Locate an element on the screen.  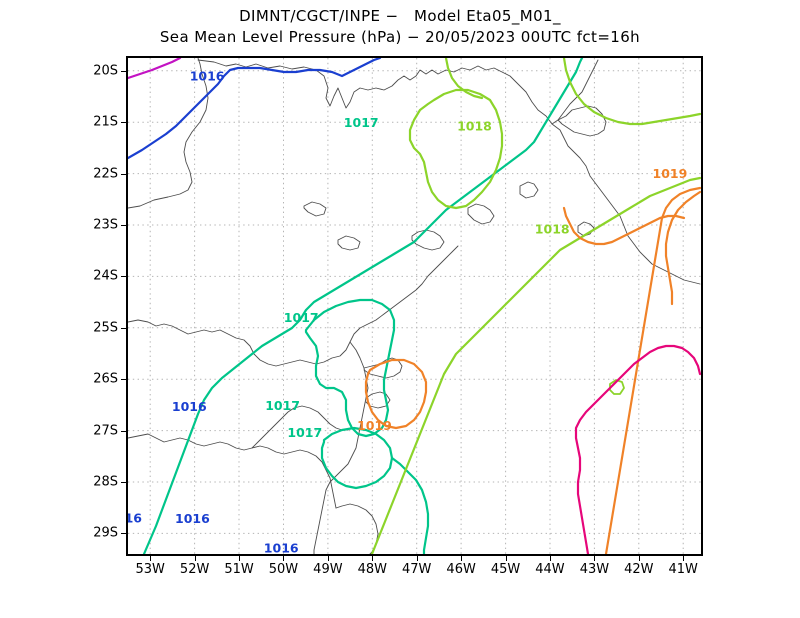
y-axis-tick-label: 22S is located at coordinates (105, 174).